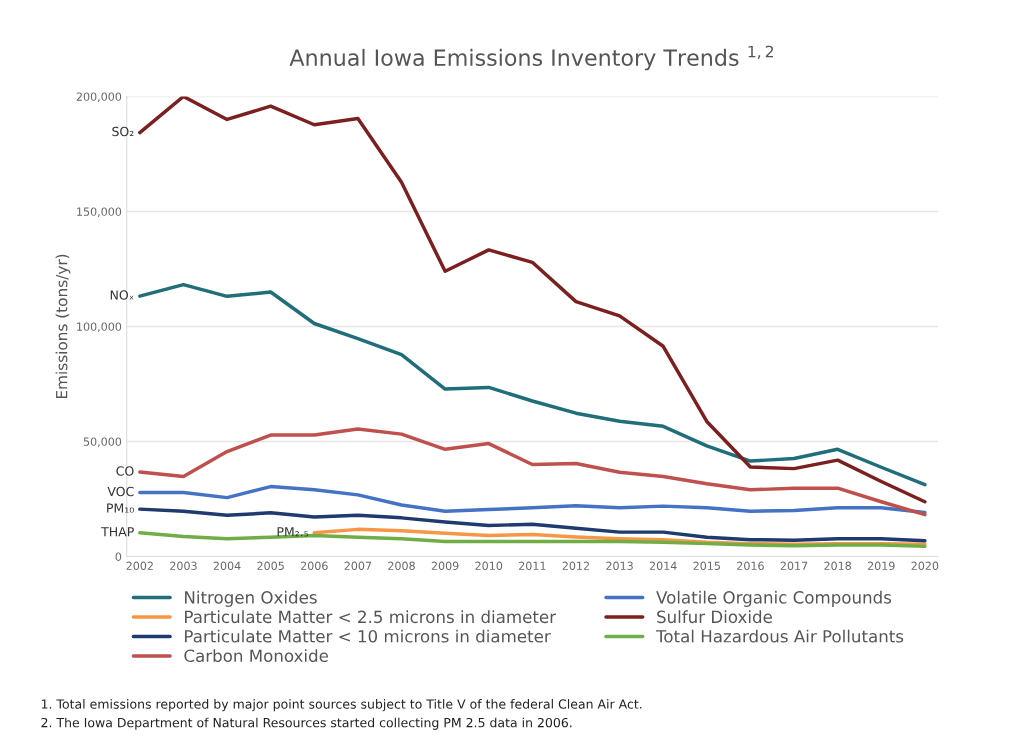 This screenshot has width=1014, height=742. What do you see at coordinates (99, 97) in the screenshot?
I see `y-tick-label: 200,000` at bounding box center [99, 97].